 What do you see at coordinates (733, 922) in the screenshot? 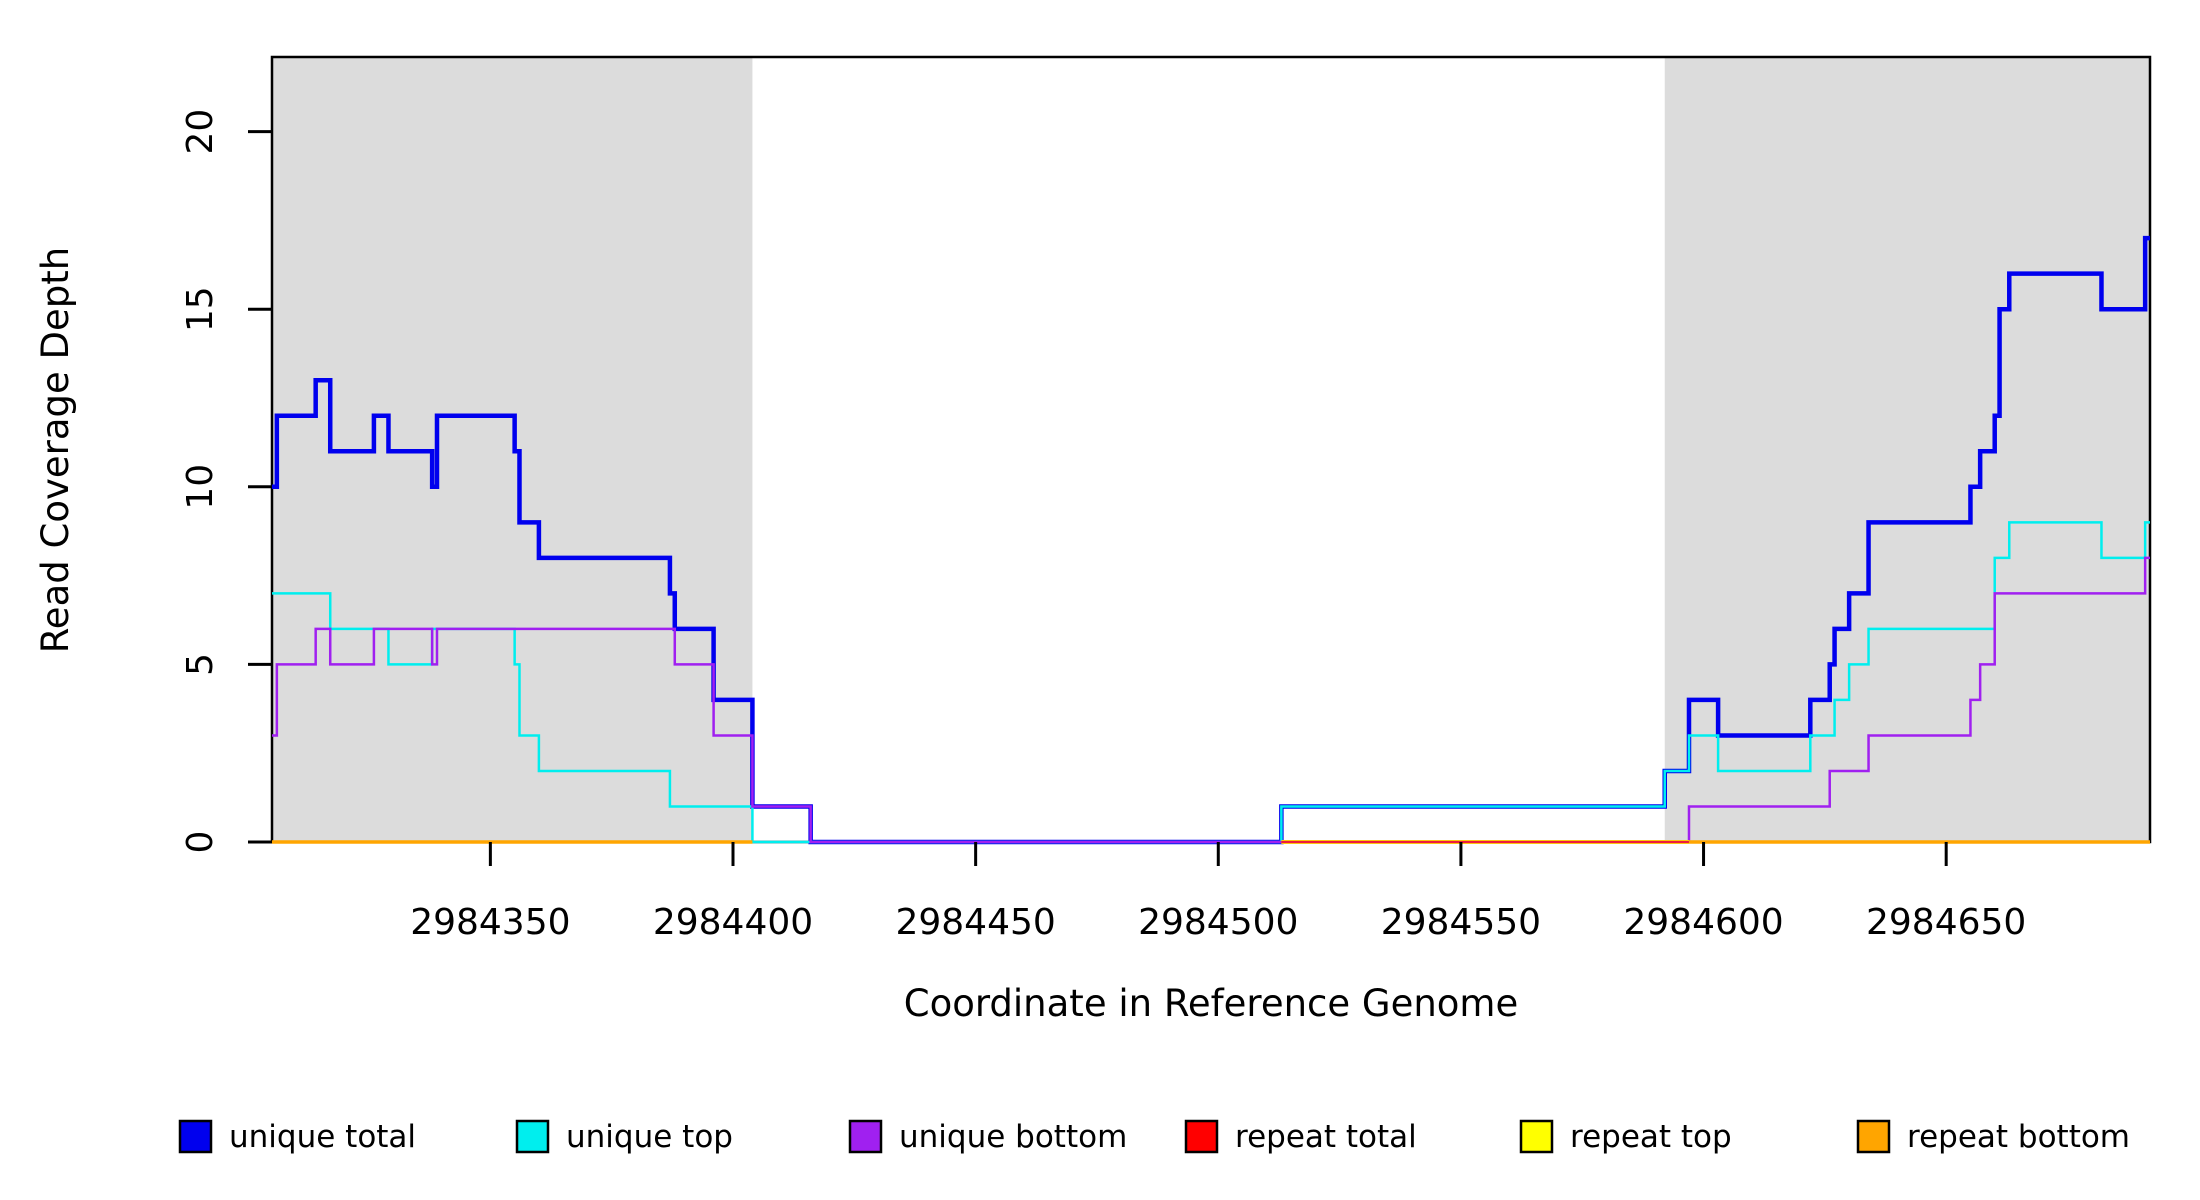
I see `x-axis-tick-label: 2984400` at bounding box center [733, 922].